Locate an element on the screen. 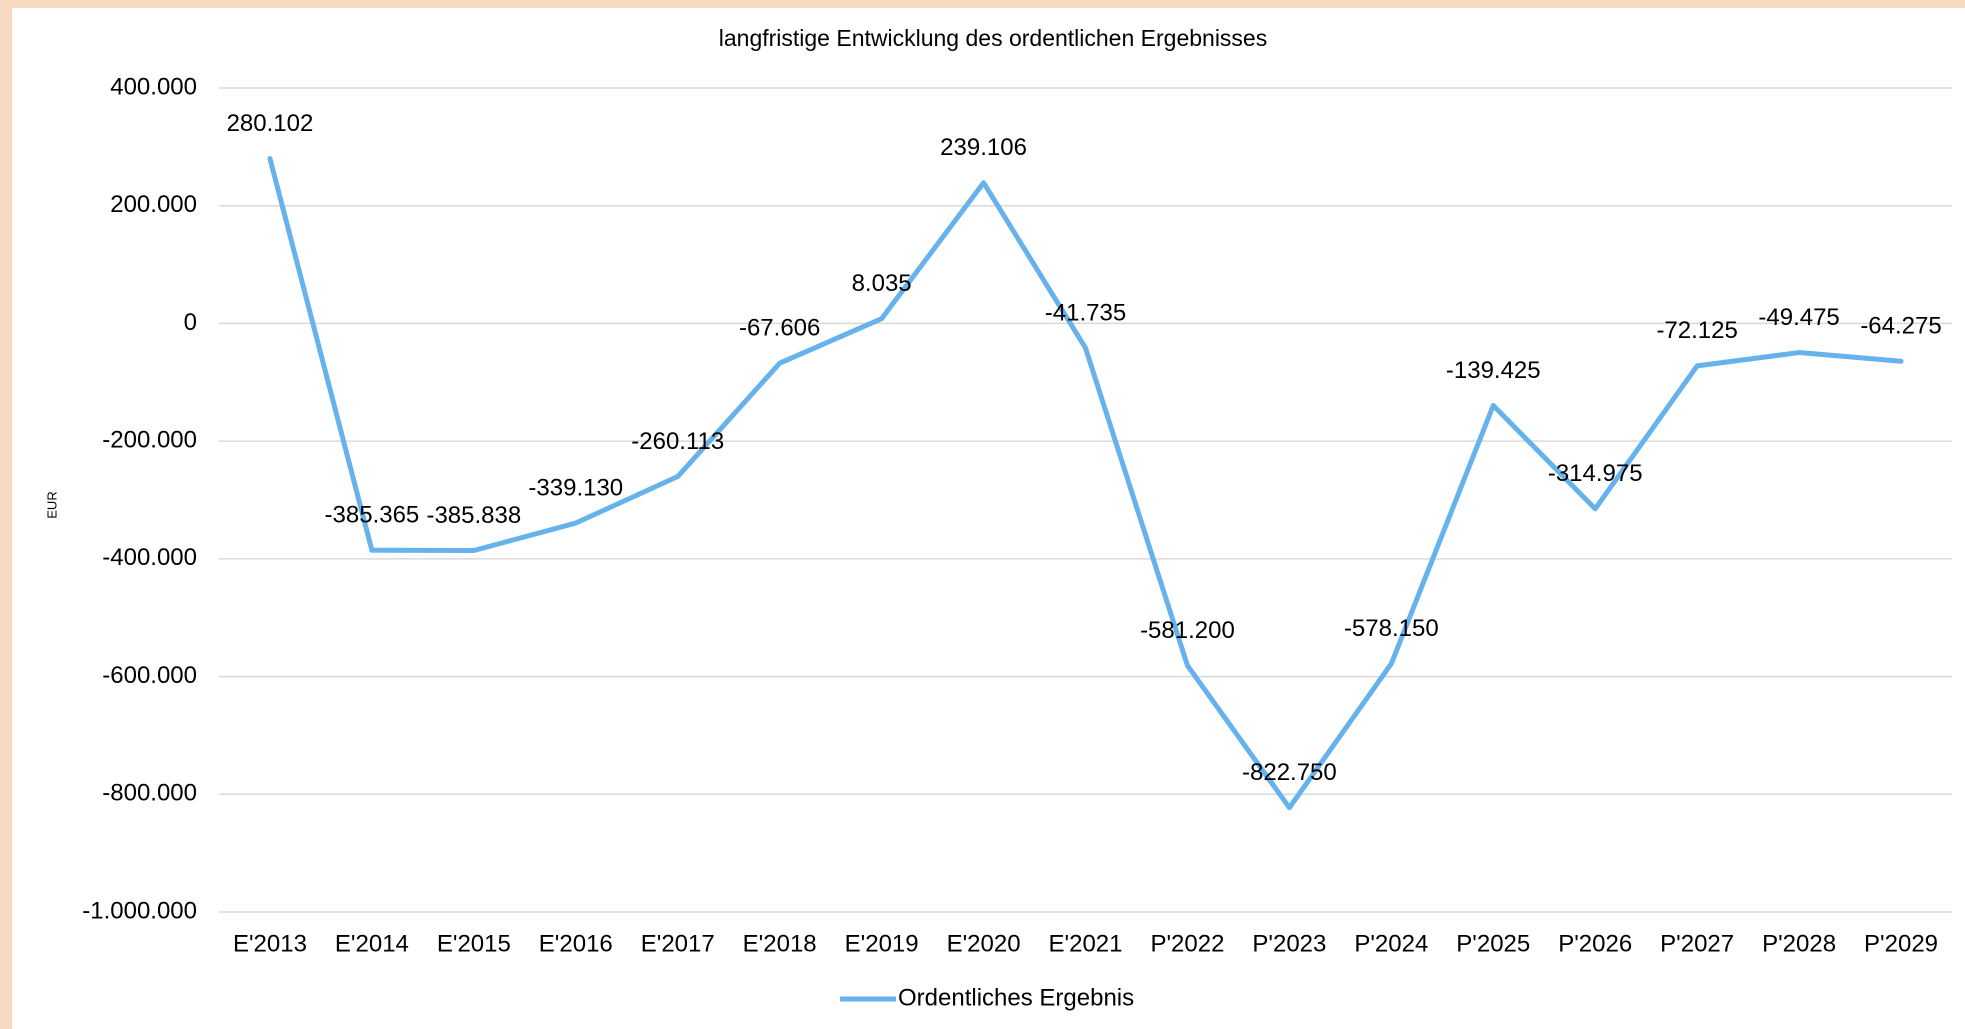 This screenshot has height=1029, width=1965. data-label: -581.200 is located at coordinates (1187, 630).